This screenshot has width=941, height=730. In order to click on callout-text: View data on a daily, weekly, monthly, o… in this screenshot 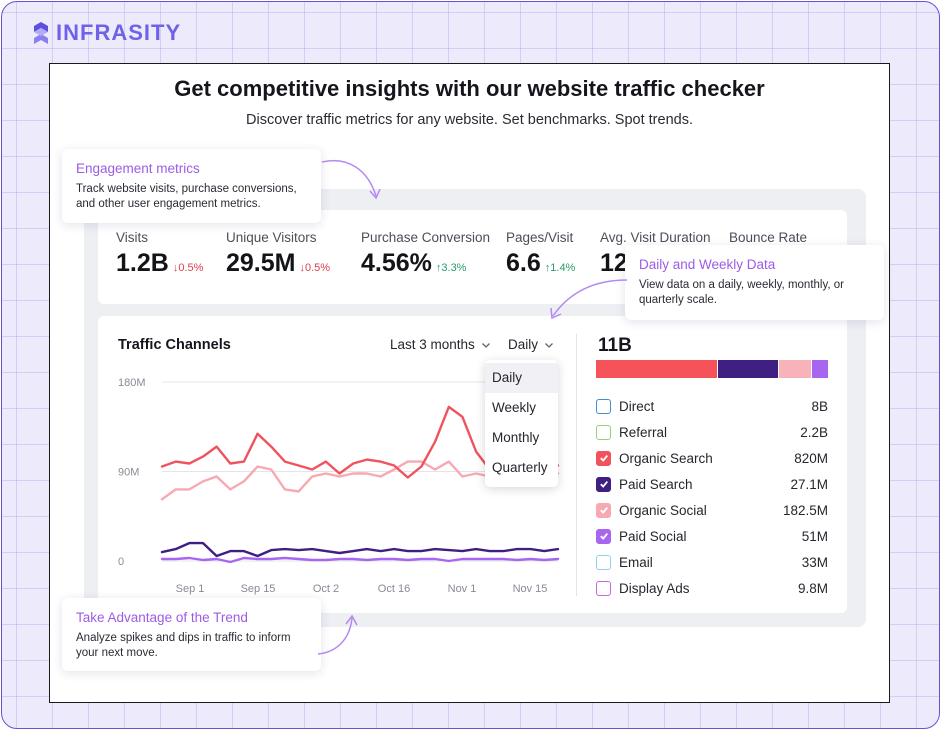, I will do `click(741, 292)`.